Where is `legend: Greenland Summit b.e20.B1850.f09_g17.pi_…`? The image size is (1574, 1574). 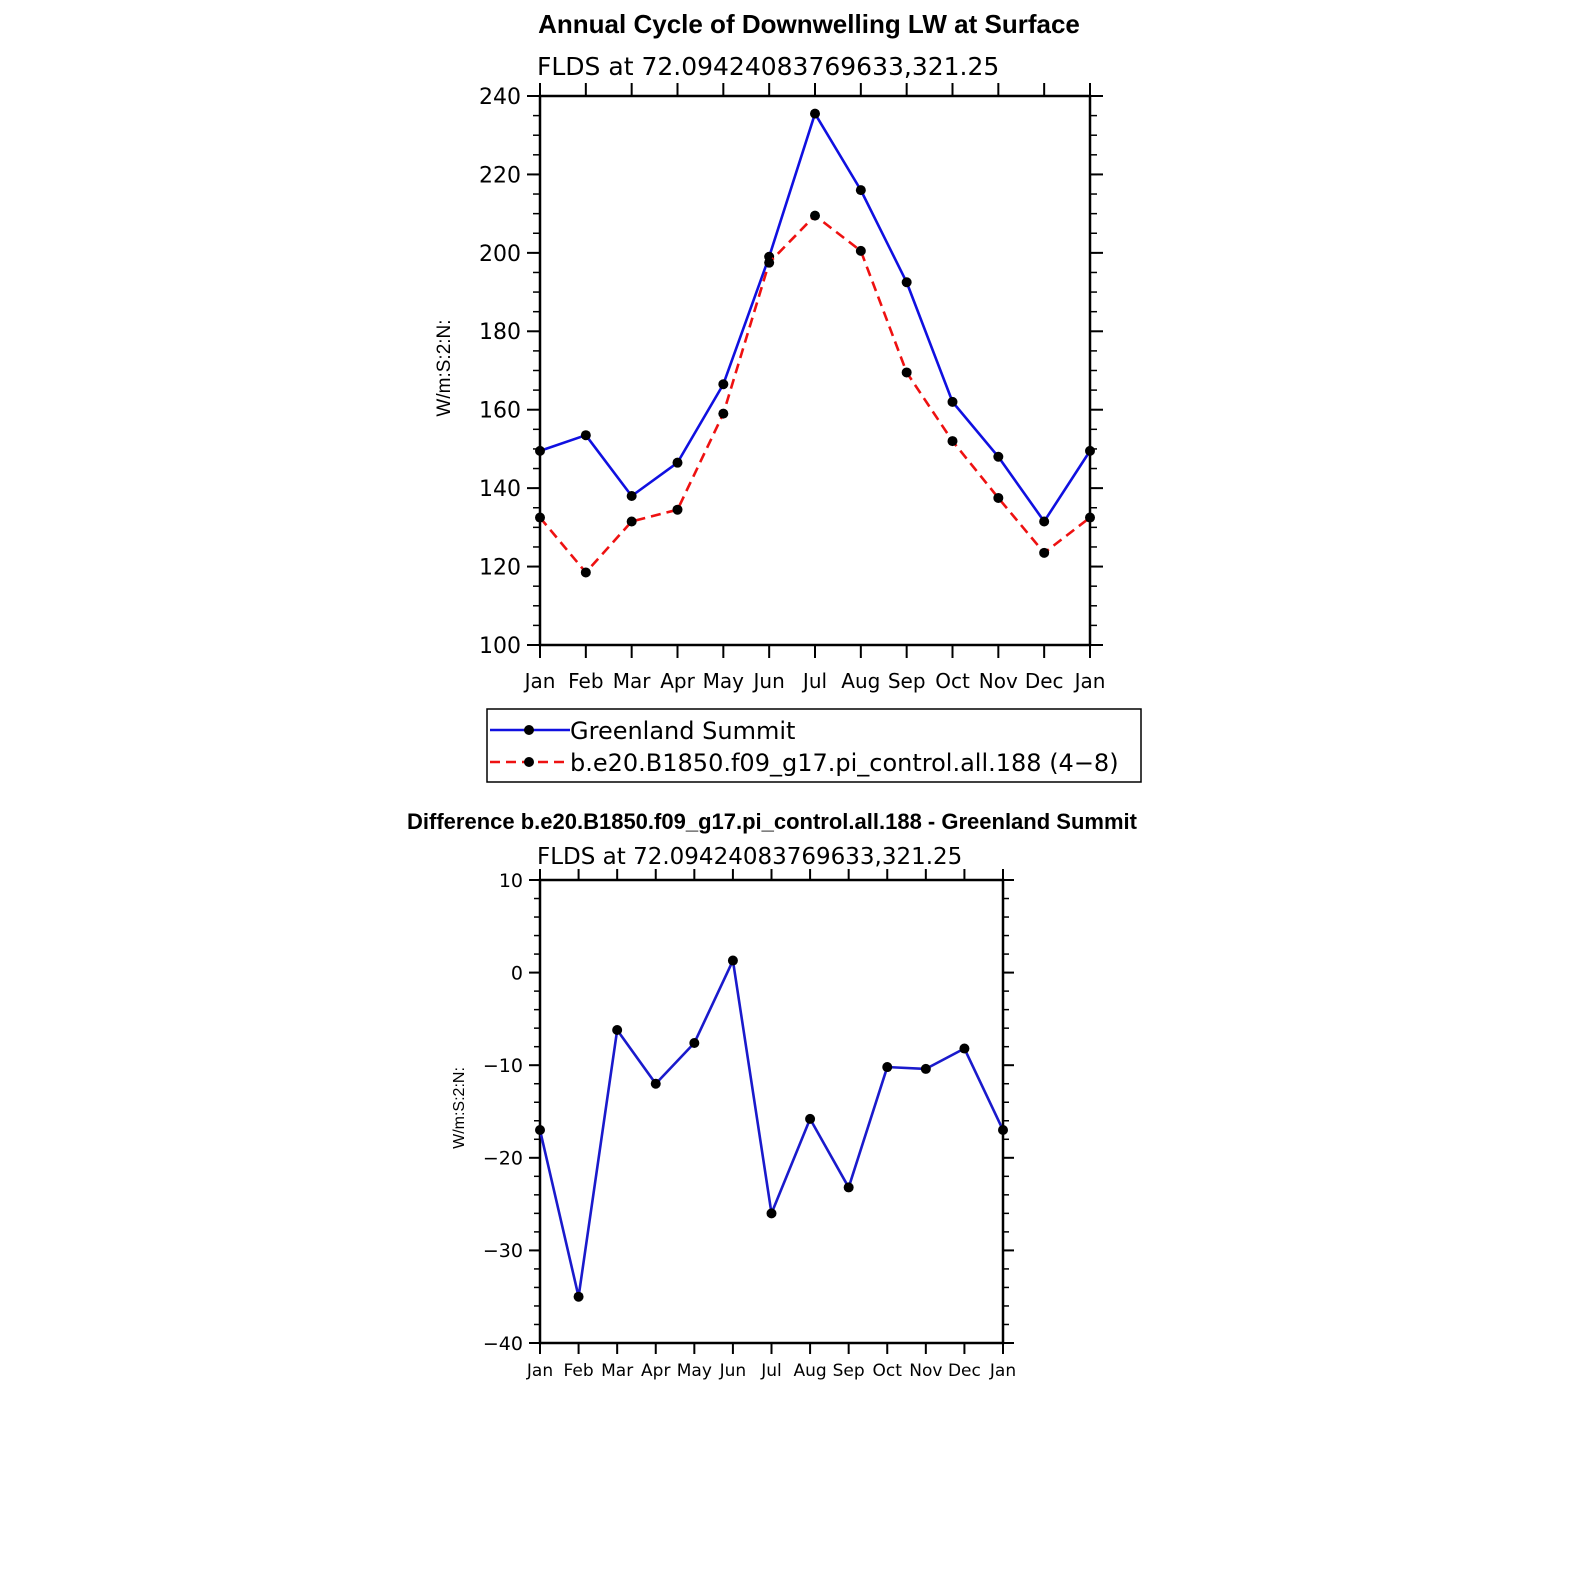 legend: Greenland Summit b.e20.B1850.f09_g17.pi_… is located at coordinates (814, 745).